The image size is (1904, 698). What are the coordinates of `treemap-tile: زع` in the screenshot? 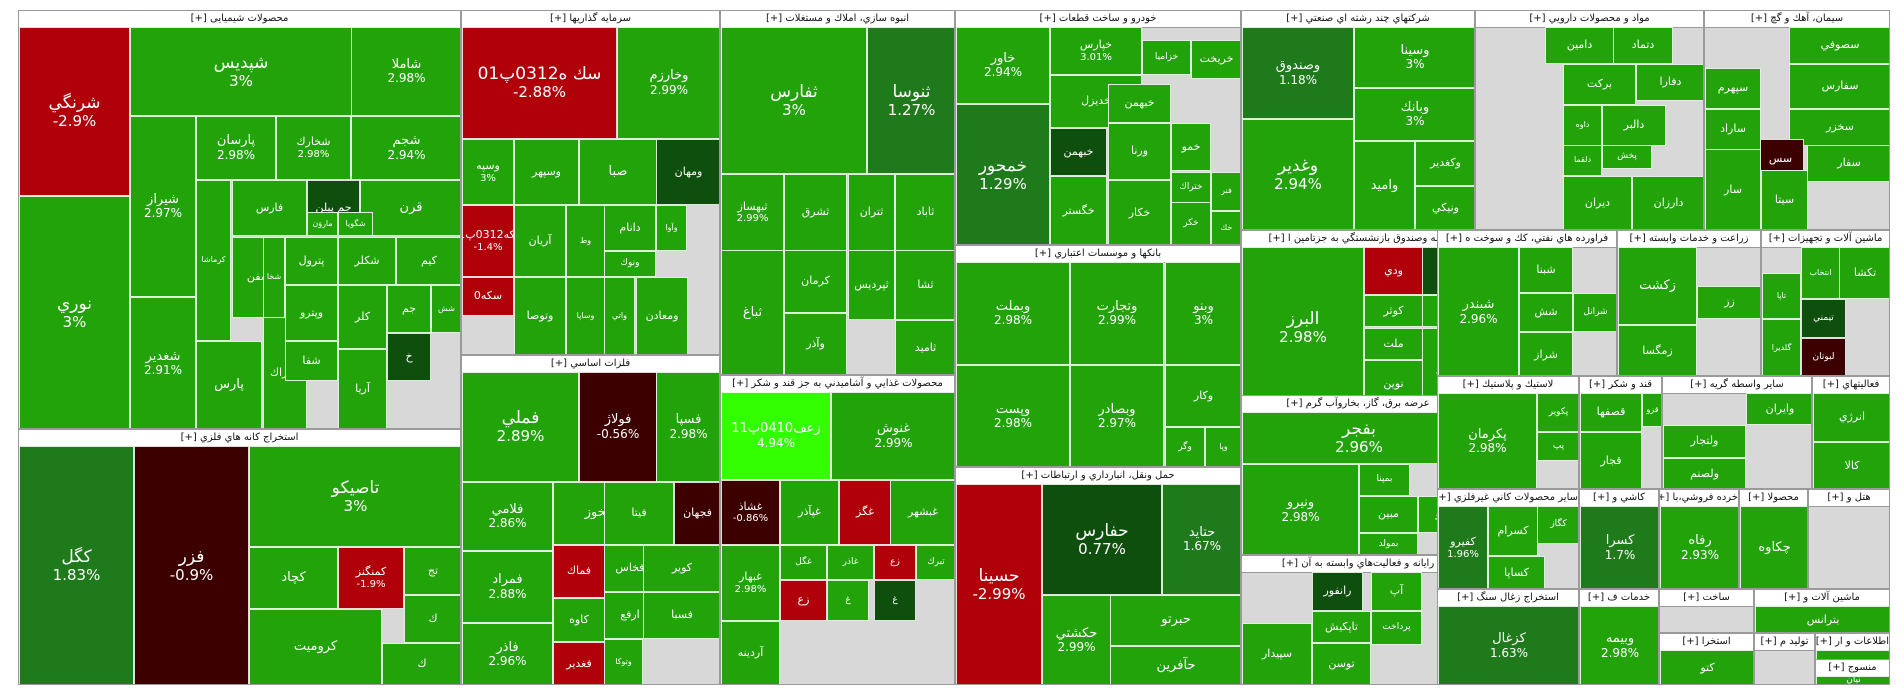 It's located at (803, 600).